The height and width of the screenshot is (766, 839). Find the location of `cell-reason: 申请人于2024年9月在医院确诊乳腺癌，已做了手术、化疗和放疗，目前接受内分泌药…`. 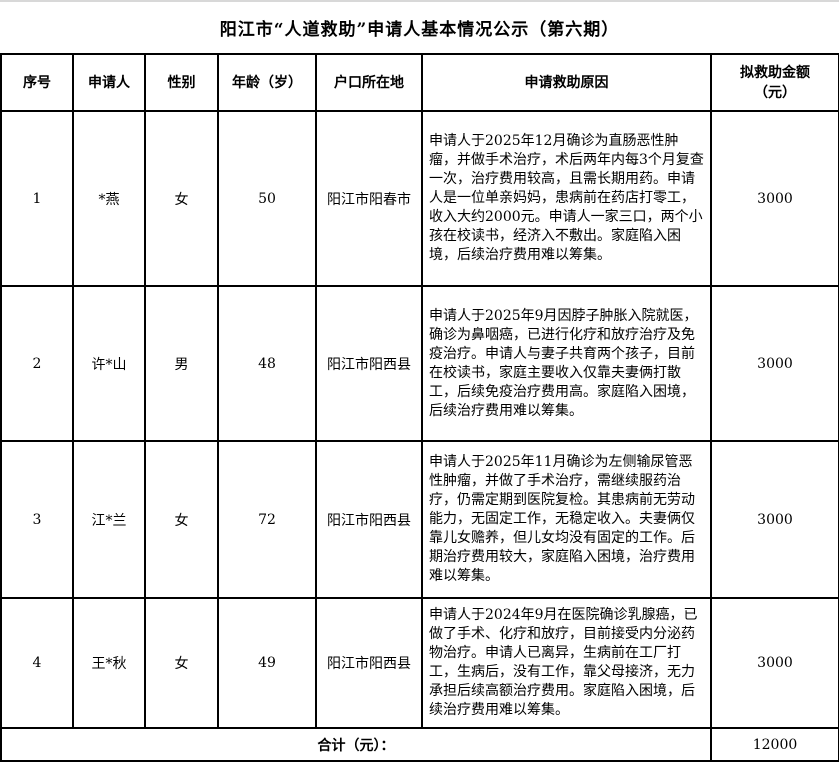

cell-reason: 申请人于2024年9月在医院确诊乳腺癌，已做了手术、化疗和放疗，目前接受内分泌药… is located at coordinates (566, 663).